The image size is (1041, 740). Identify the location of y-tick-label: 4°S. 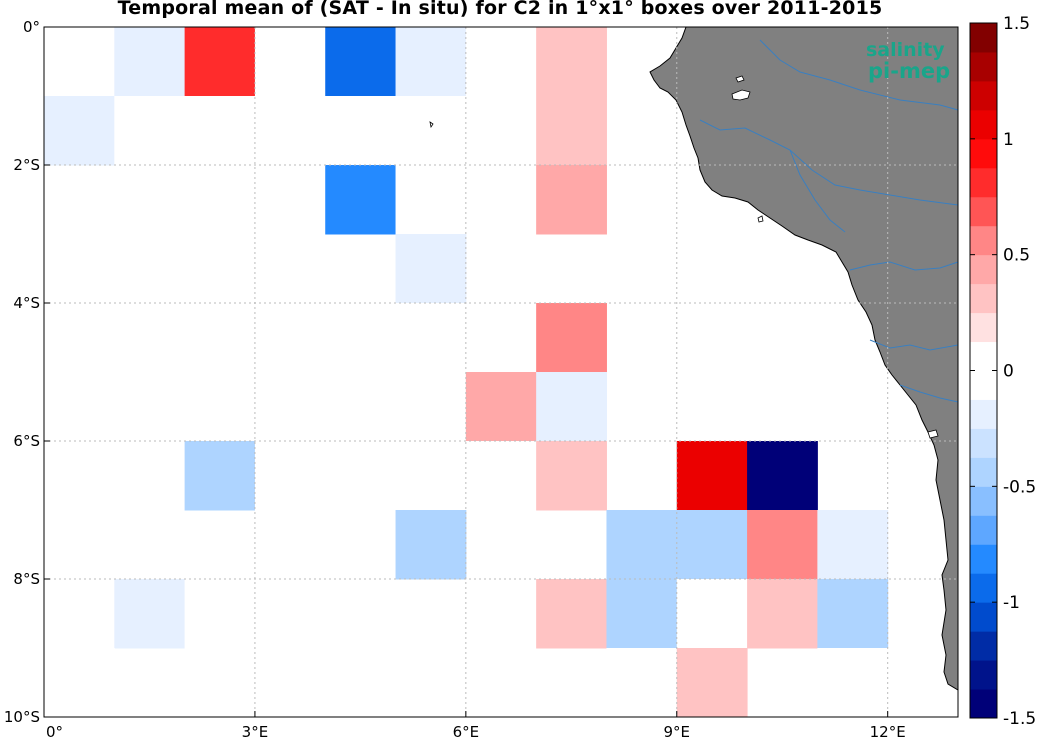
(26, 303).